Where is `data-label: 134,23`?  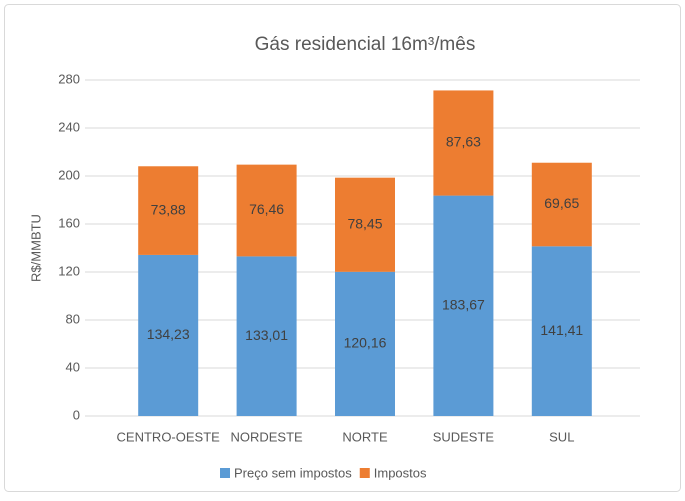 data-label: 134,23 is located at coordinates (168, 334).